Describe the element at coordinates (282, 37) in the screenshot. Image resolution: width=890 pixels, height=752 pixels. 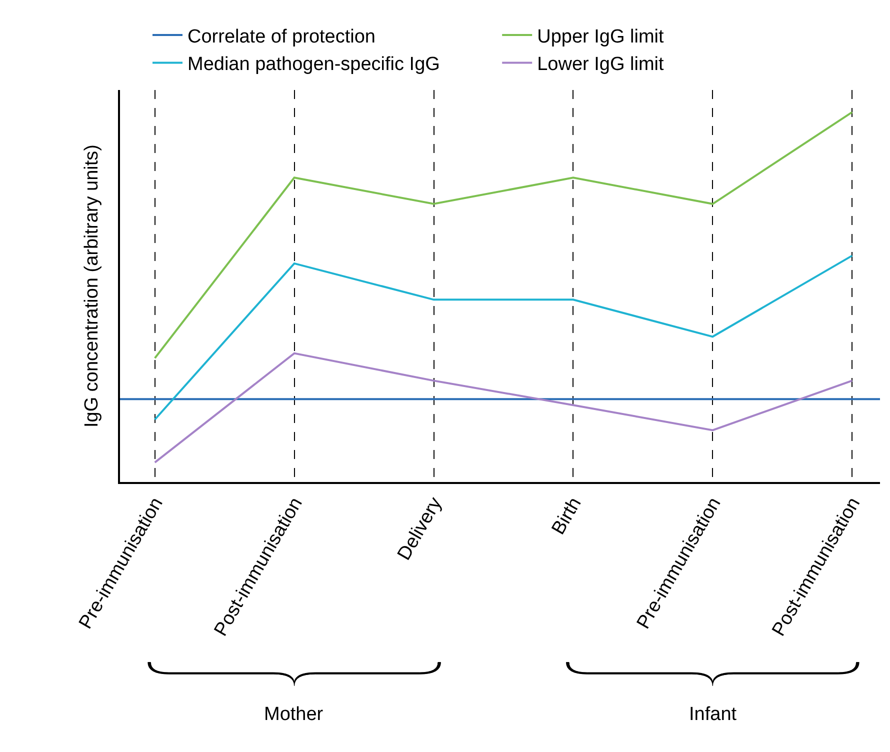
I see `legend-label: Correlate of protection` at that location.